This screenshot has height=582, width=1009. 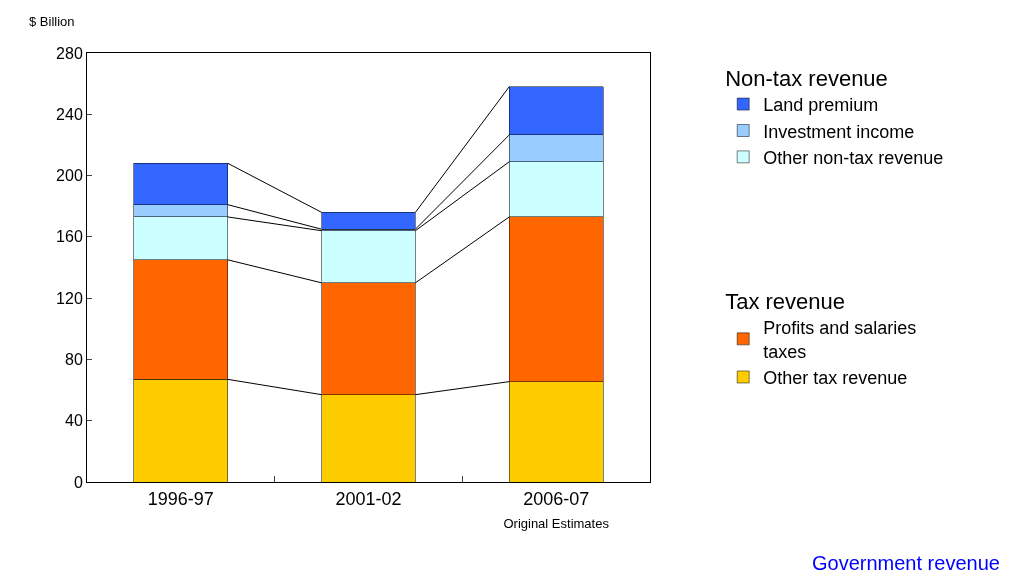 What do you see at coordinates (906, 563) in the screenshot?
I see `text: Government revenue` at bounding box center [906, 563].